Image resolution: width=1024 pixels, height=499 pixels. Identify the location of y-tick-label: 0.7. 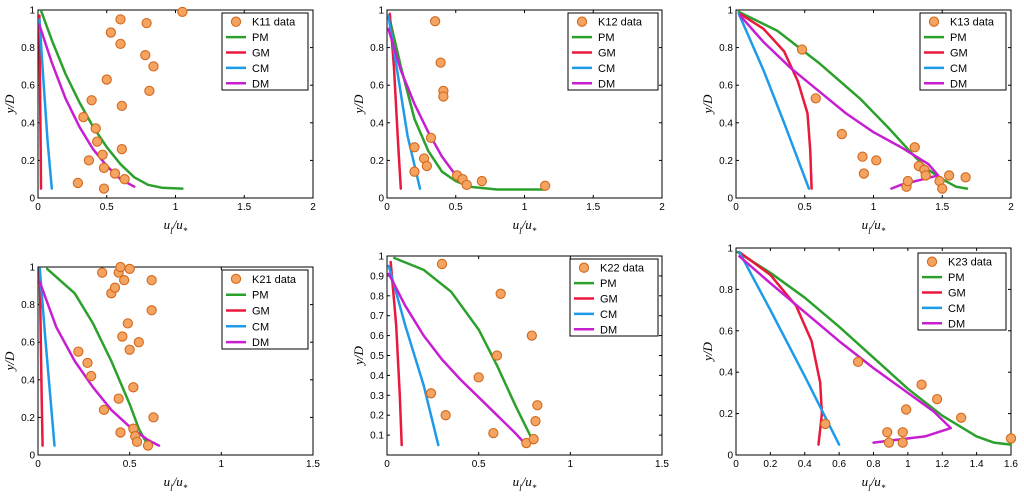
(377, 316).